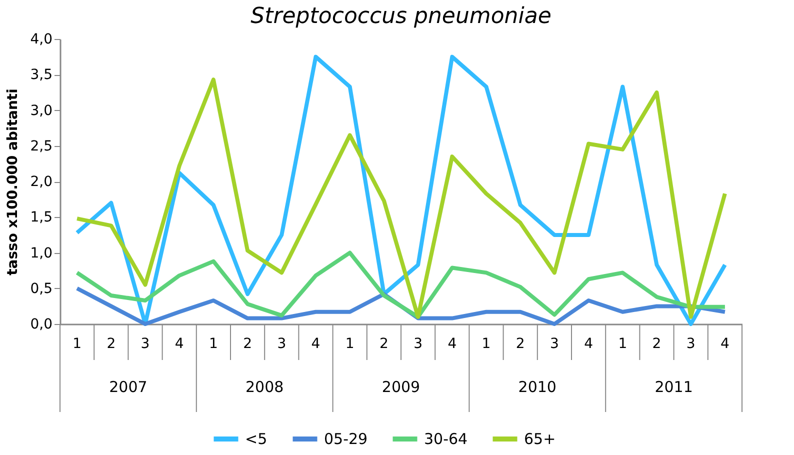 The height and width of the screenshot is (455, 794). Describe the element at coordinates (401, 387) in the screenshot. I see `text: 2009` at that location.